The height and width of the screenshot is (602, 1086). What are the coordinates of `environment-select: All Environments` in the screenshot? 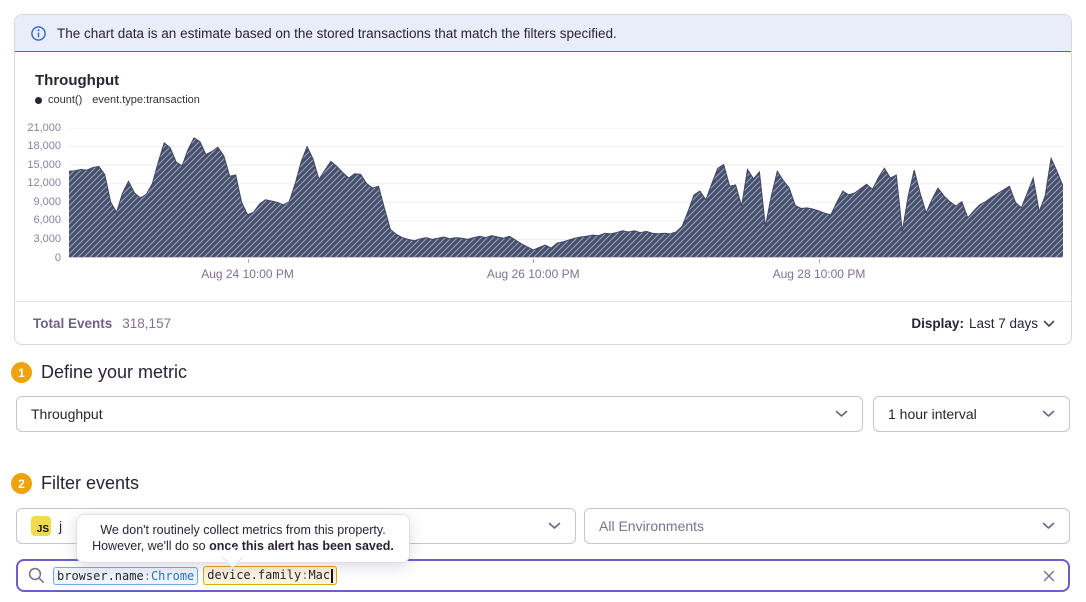 It's located at (827, 526).